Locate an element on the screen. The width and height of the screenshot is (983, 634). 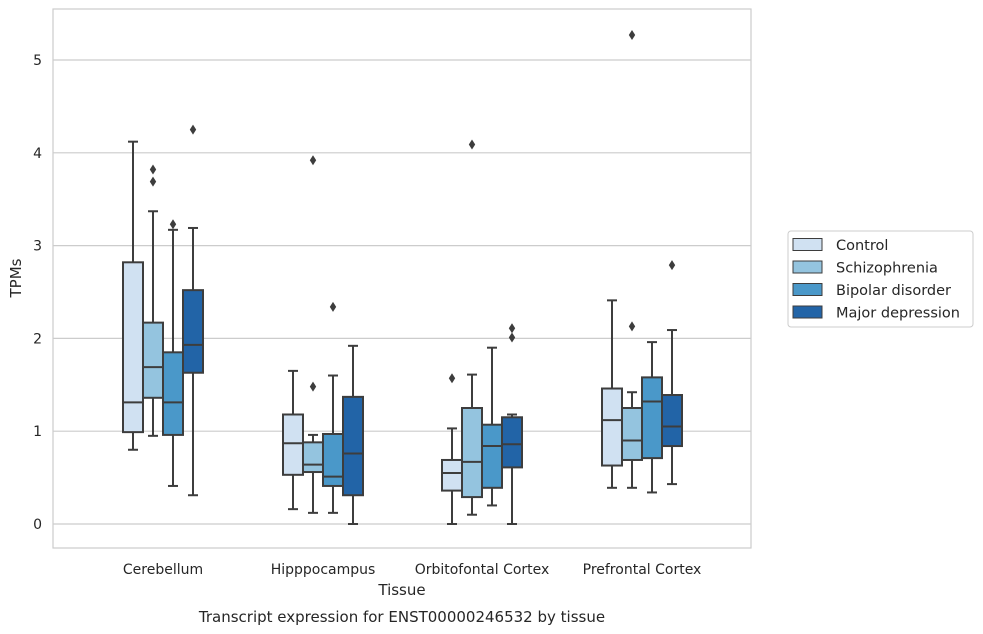
legend-entry: Bipolar disorder is located at coordinates (893, 291).